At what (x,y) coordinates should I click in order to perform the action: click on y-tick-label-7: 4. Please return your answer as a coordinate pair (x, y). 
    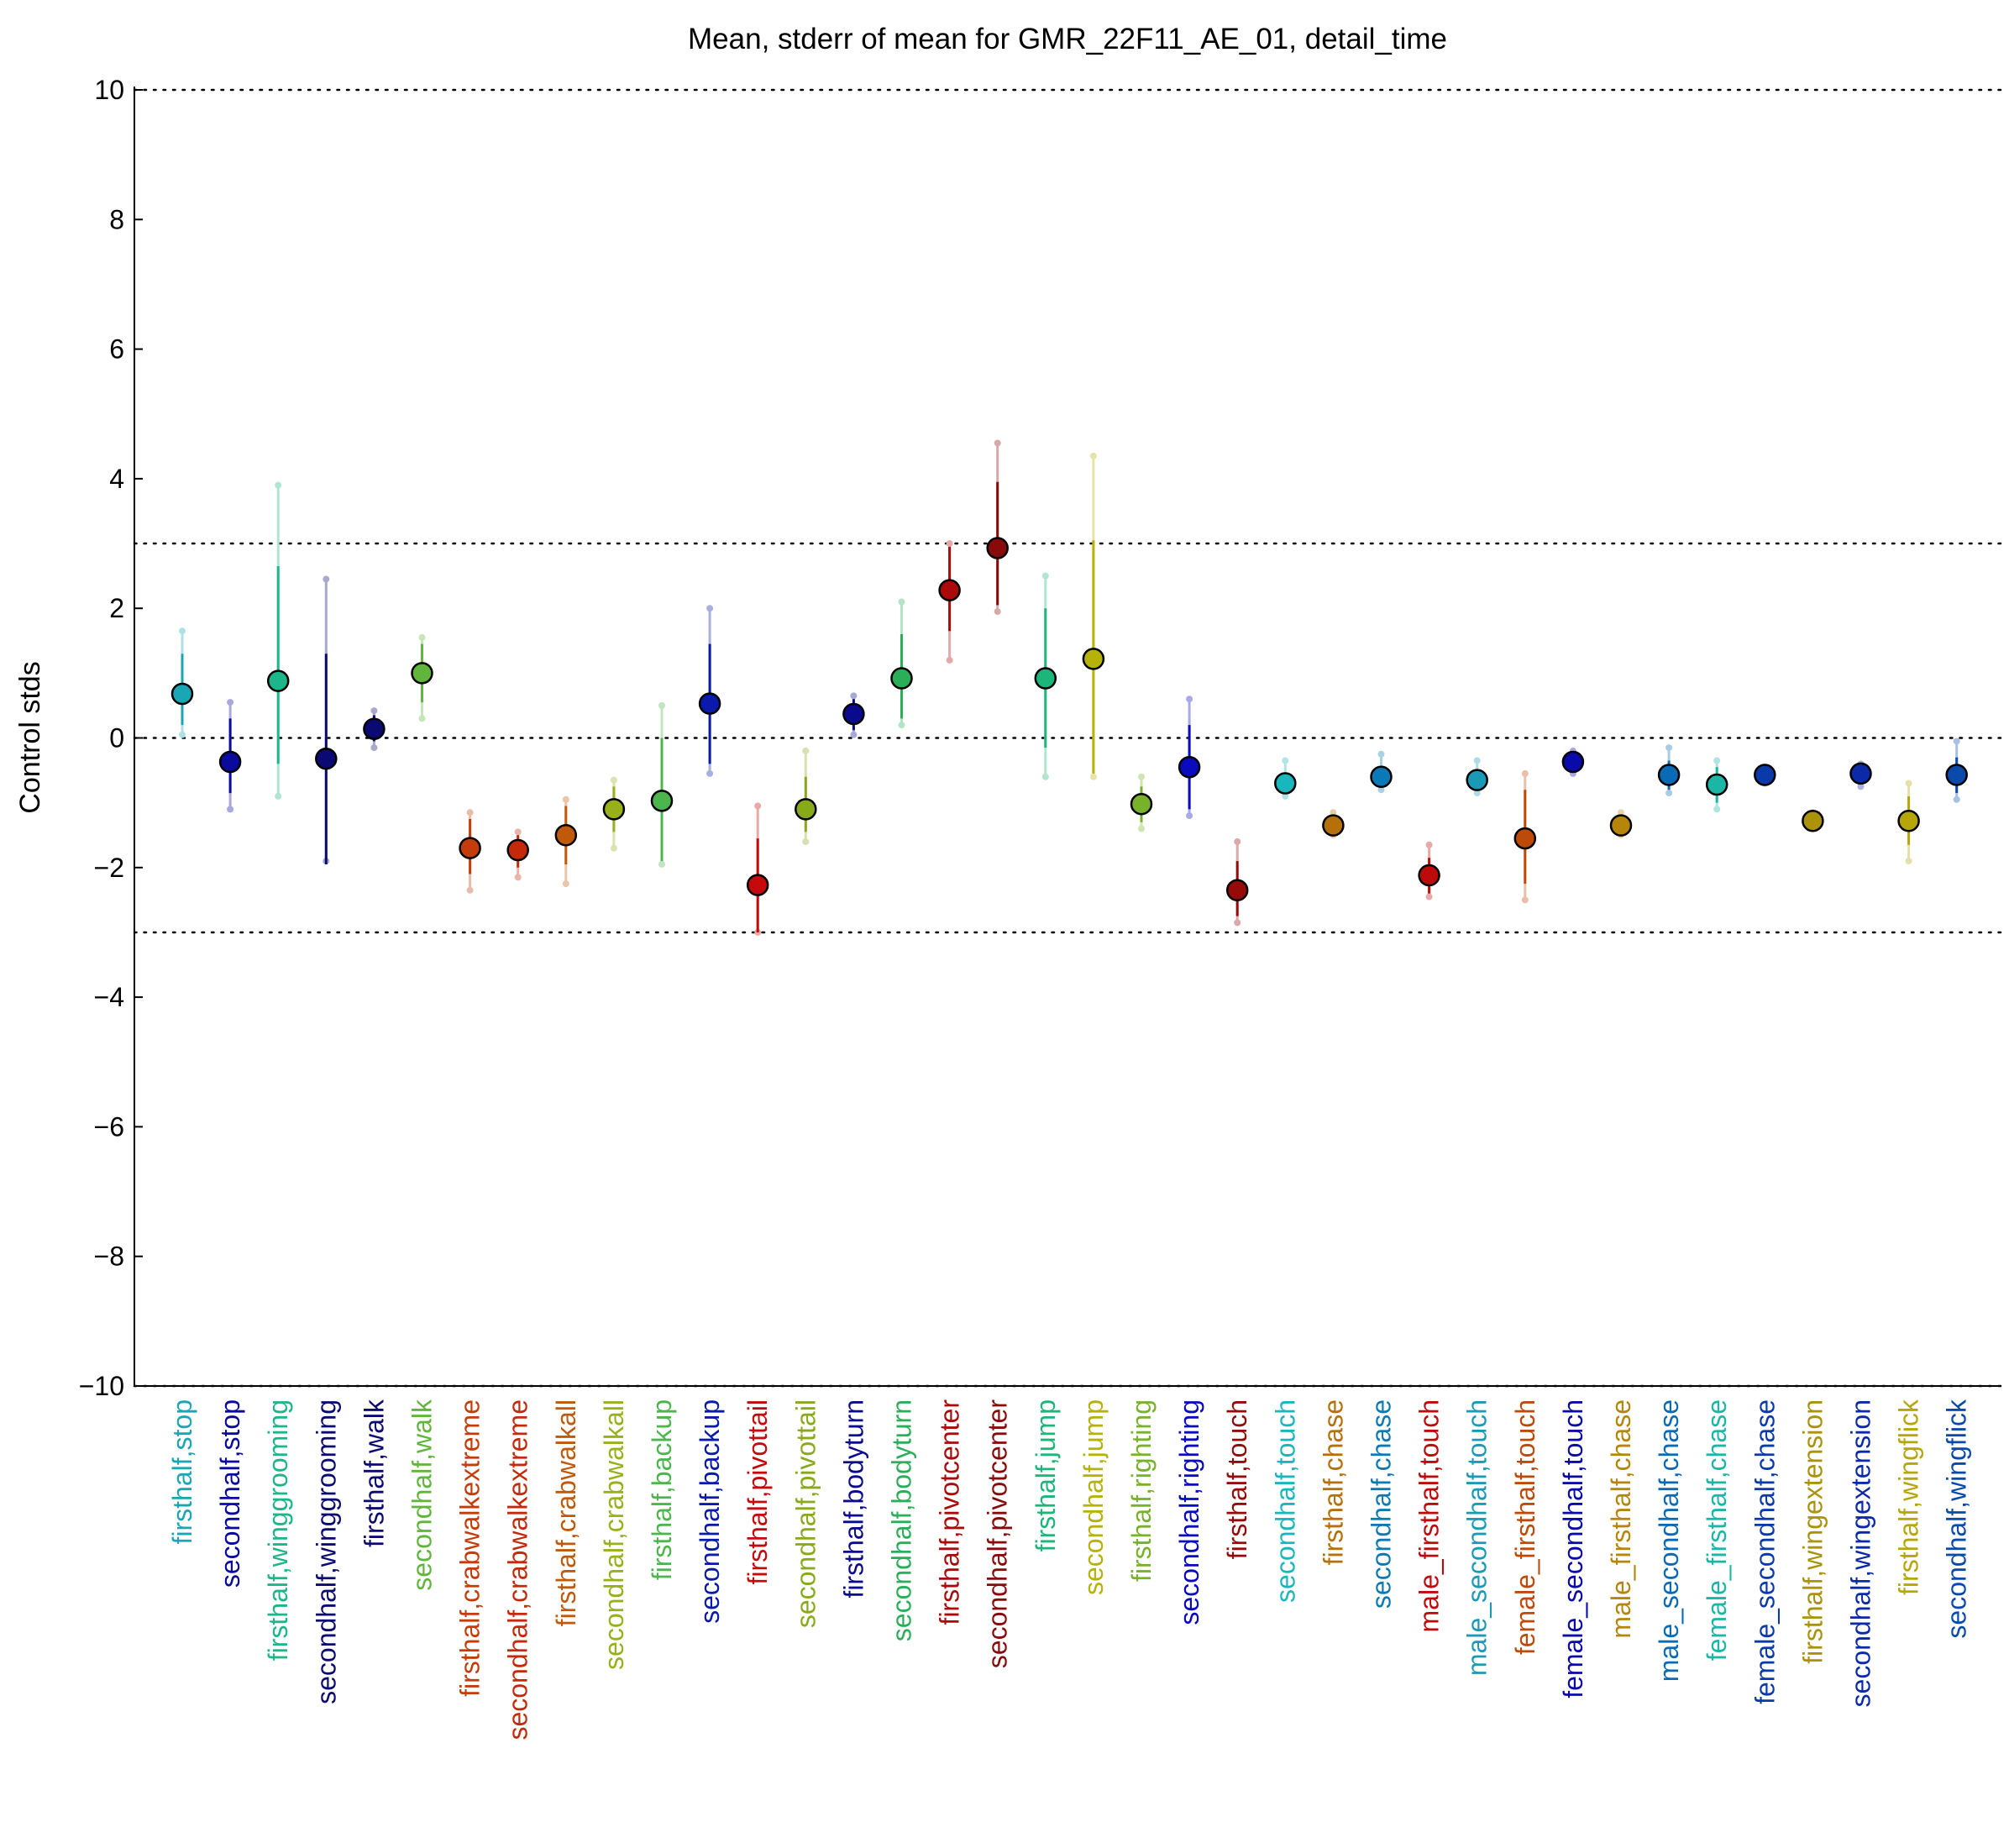
    Looking at the image, I should click on (116, 479).